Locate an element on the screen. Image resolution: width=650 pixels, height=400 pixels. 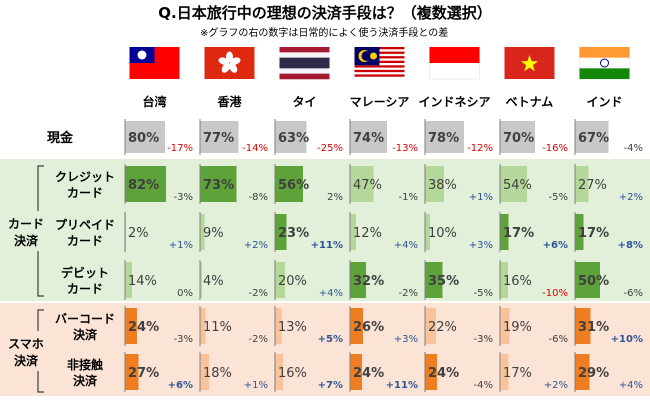
value-label: 73% is located at coordinates (218, 185).